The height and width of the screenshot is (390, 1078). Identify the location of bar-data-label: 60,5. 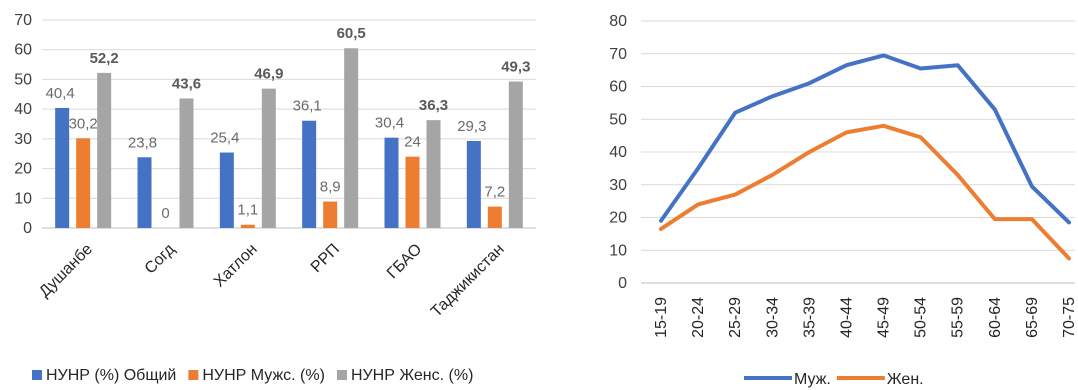
(351, 33).